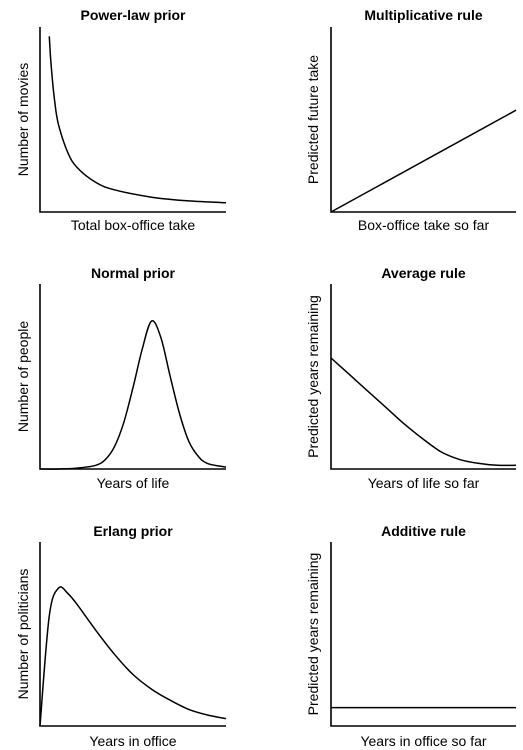 This screenshot has width=523, height=750. Describe the element at coordinates (133, 483) in the screenshot. I see `x-axis-label: Years of life` at that location.